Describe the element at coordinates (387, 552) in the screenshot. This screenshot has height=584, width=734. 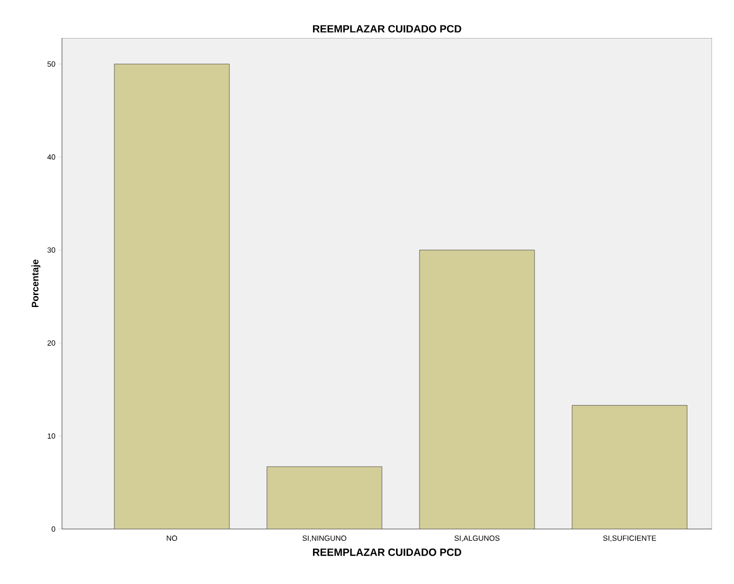
I see `x-axis-title: REEMPLAZAR CUIDADO PCD` at that location.